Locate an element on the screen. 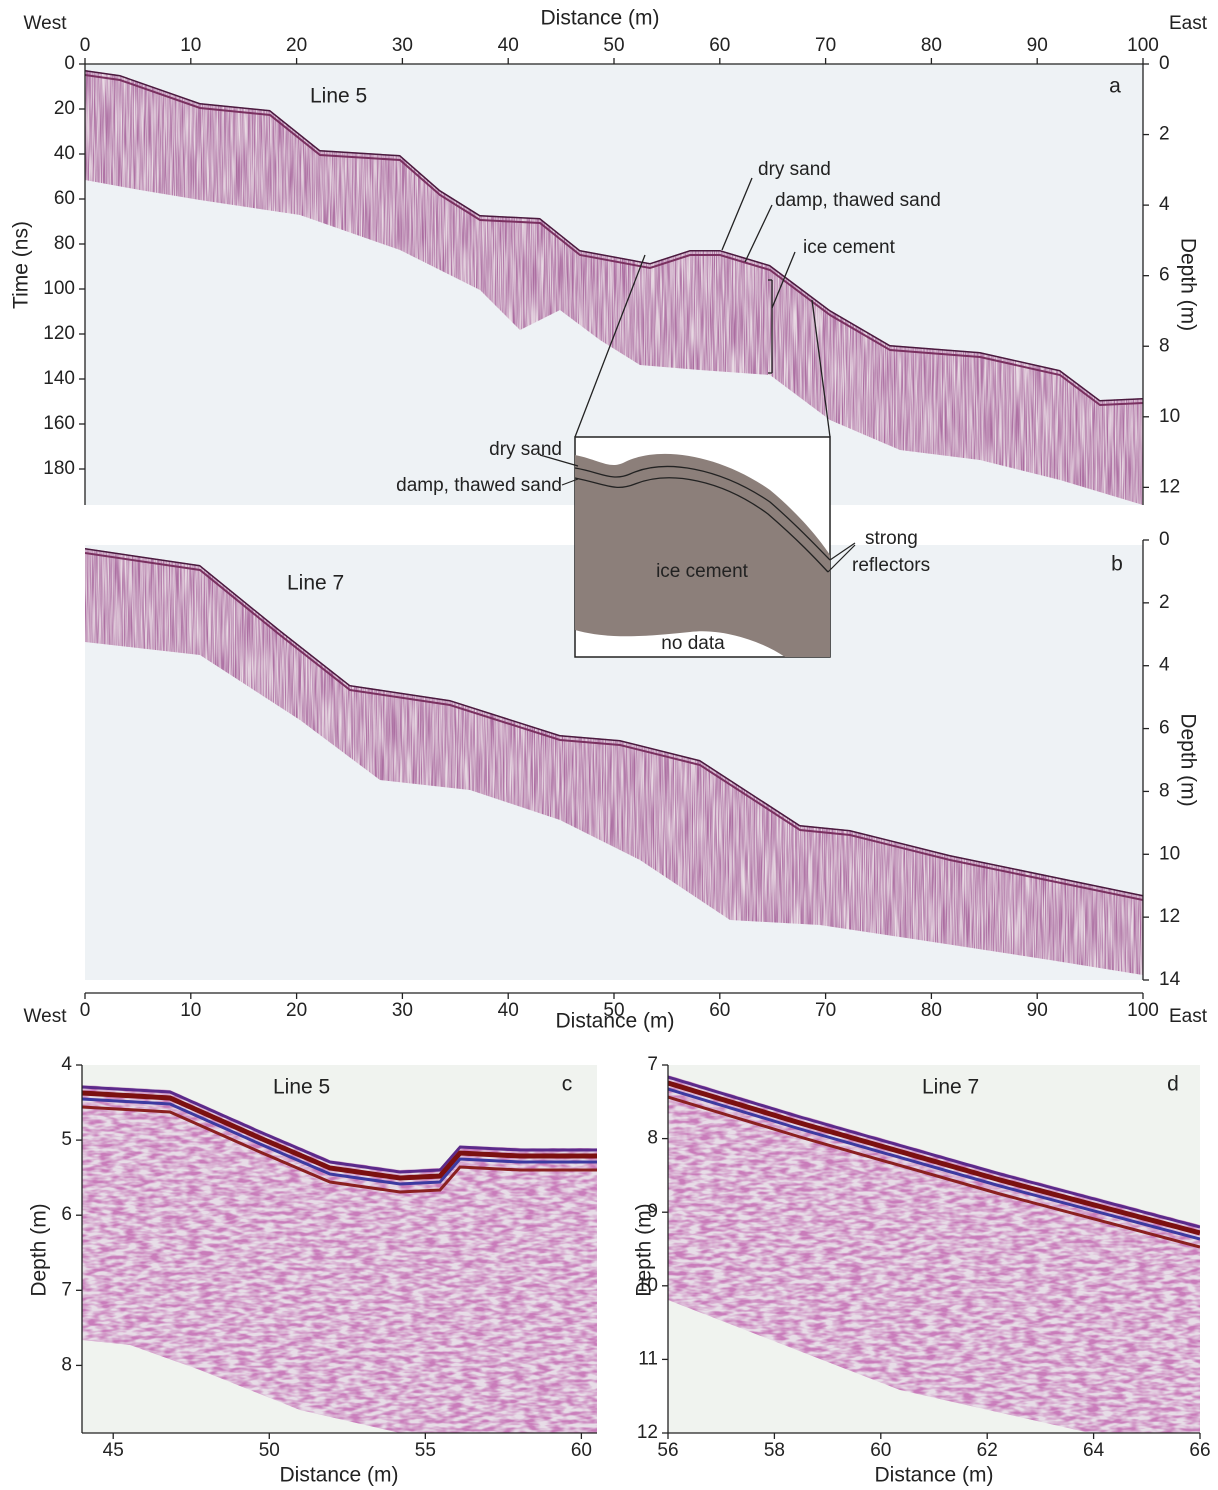 The image size is (1218, 1490). panel-label: b is located at coordinates (1117, 564).